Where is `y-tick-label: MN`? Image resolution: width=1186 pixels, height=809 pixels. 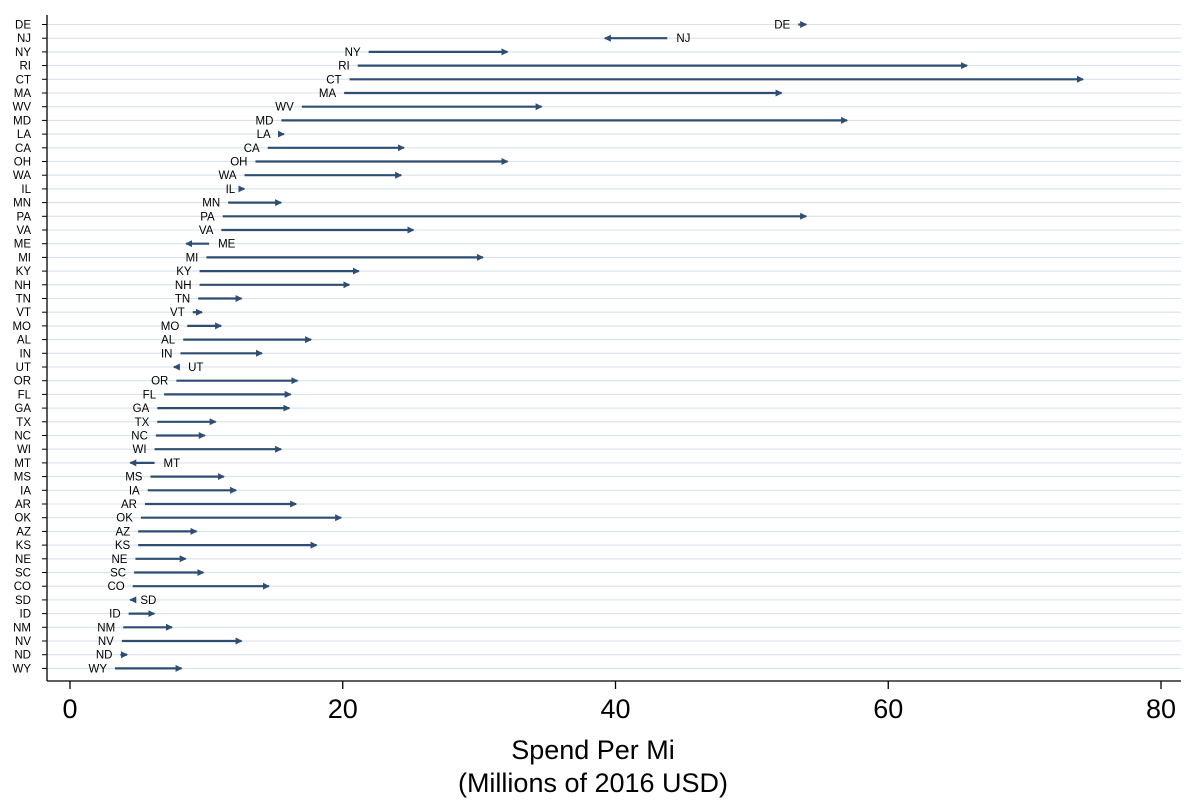
y-tick-label: MN is located at coordinates (22, 204).